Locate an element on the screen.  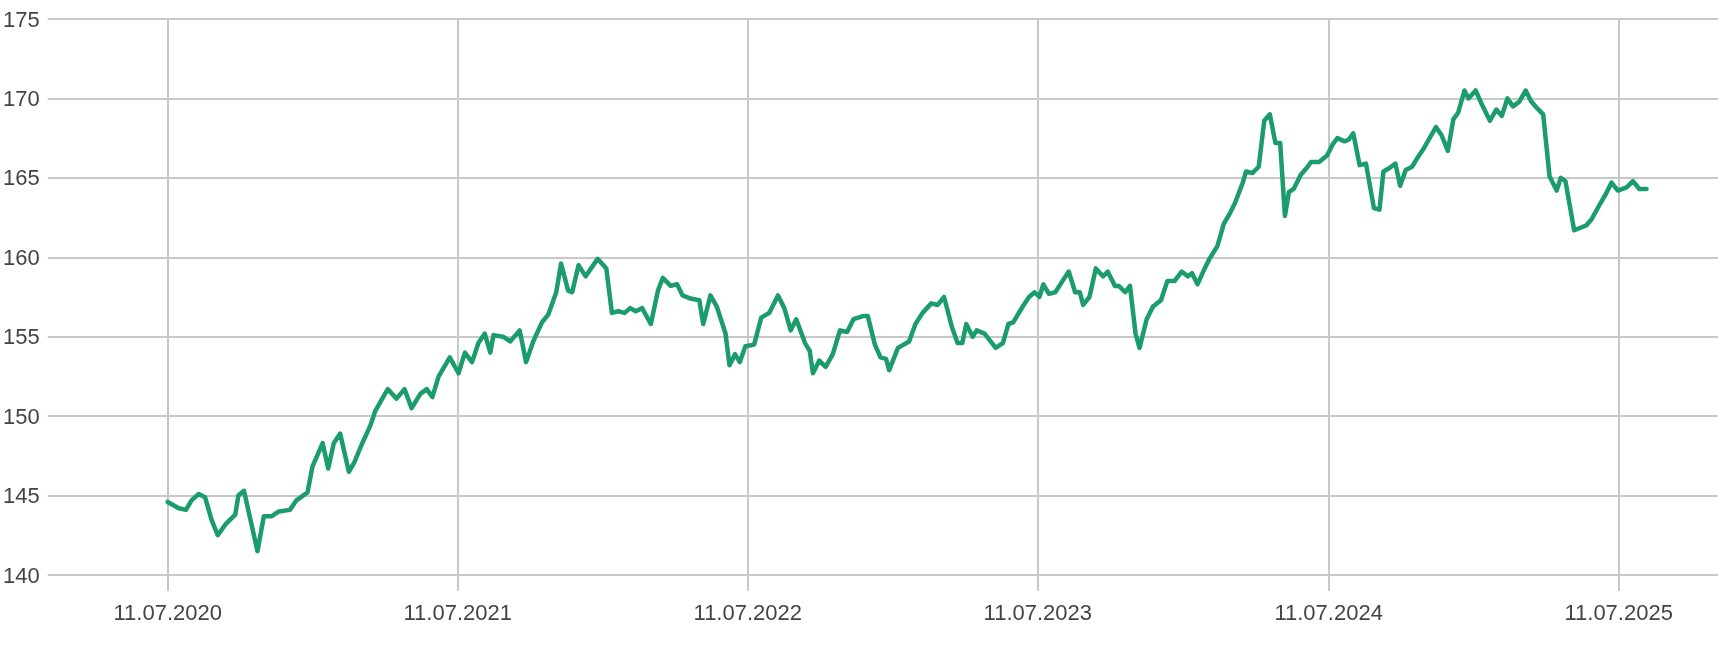
x-tick-label: 11.07.2020 is located at coordinates (167, 612).